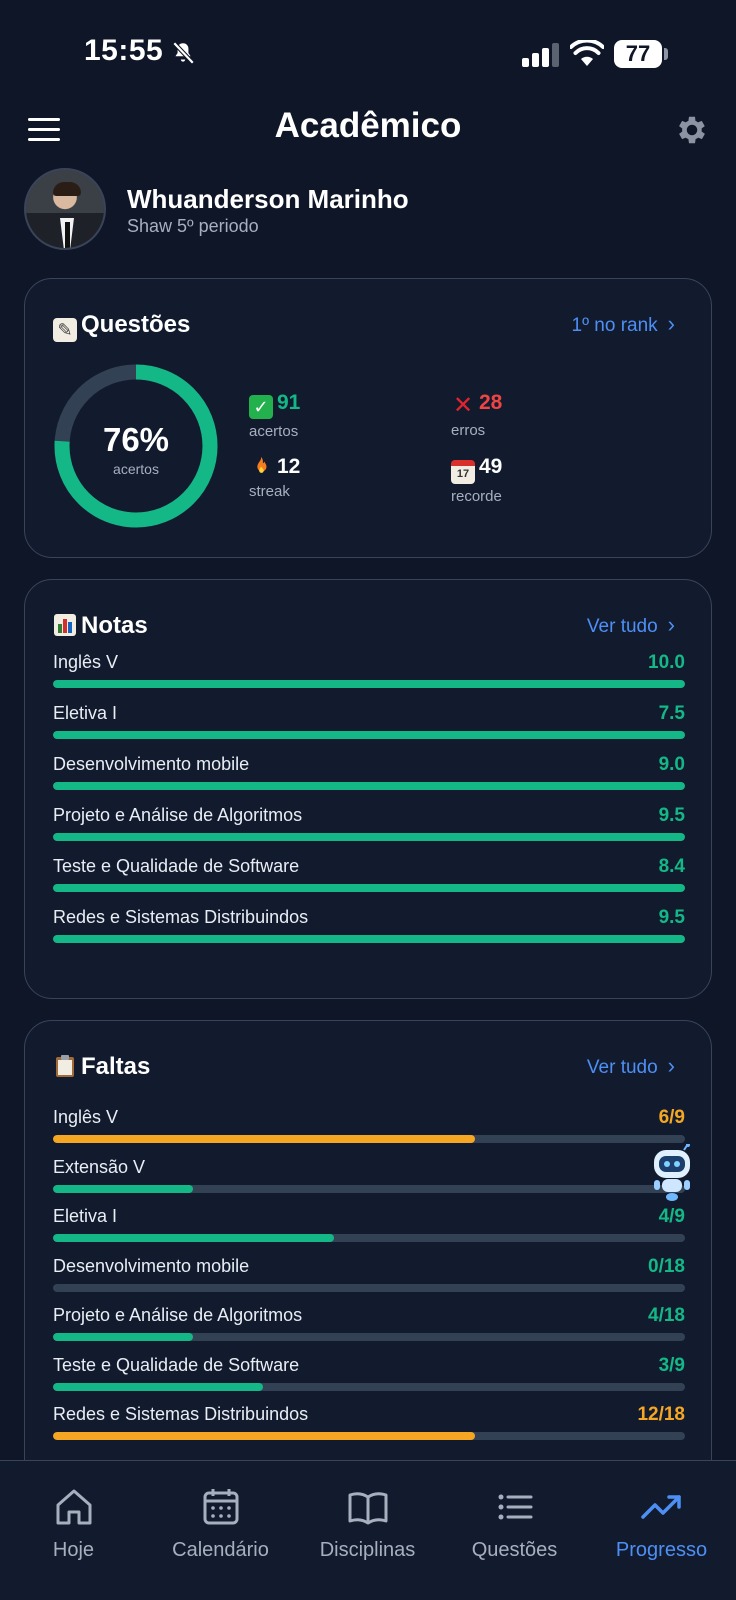 This screenshot has height=1600, width=736. Describe the element at coordinates (73, 1507) in the screenshot. I see `home-icon` at that location.